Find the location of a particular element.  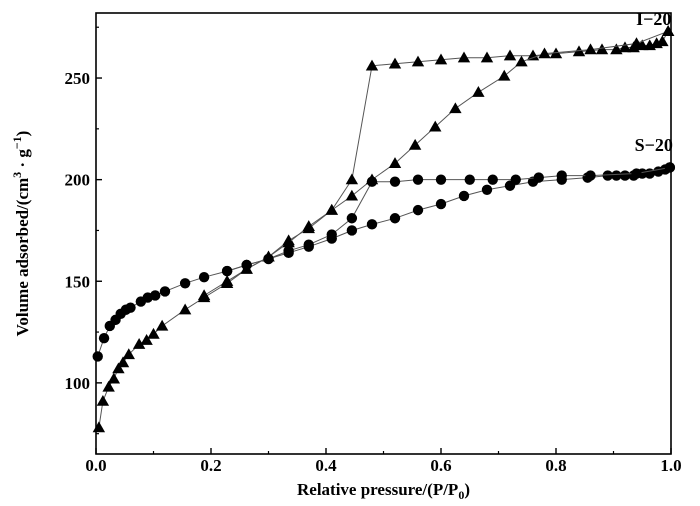

x-tick-label: 0.6 is located at coordinates (440, 465).